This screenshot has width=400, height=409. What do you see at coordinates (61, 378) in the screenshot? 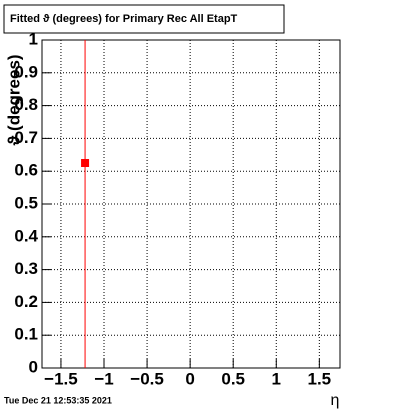
I see `x-tick-label: −1.5` at bounding box center [61, 378].